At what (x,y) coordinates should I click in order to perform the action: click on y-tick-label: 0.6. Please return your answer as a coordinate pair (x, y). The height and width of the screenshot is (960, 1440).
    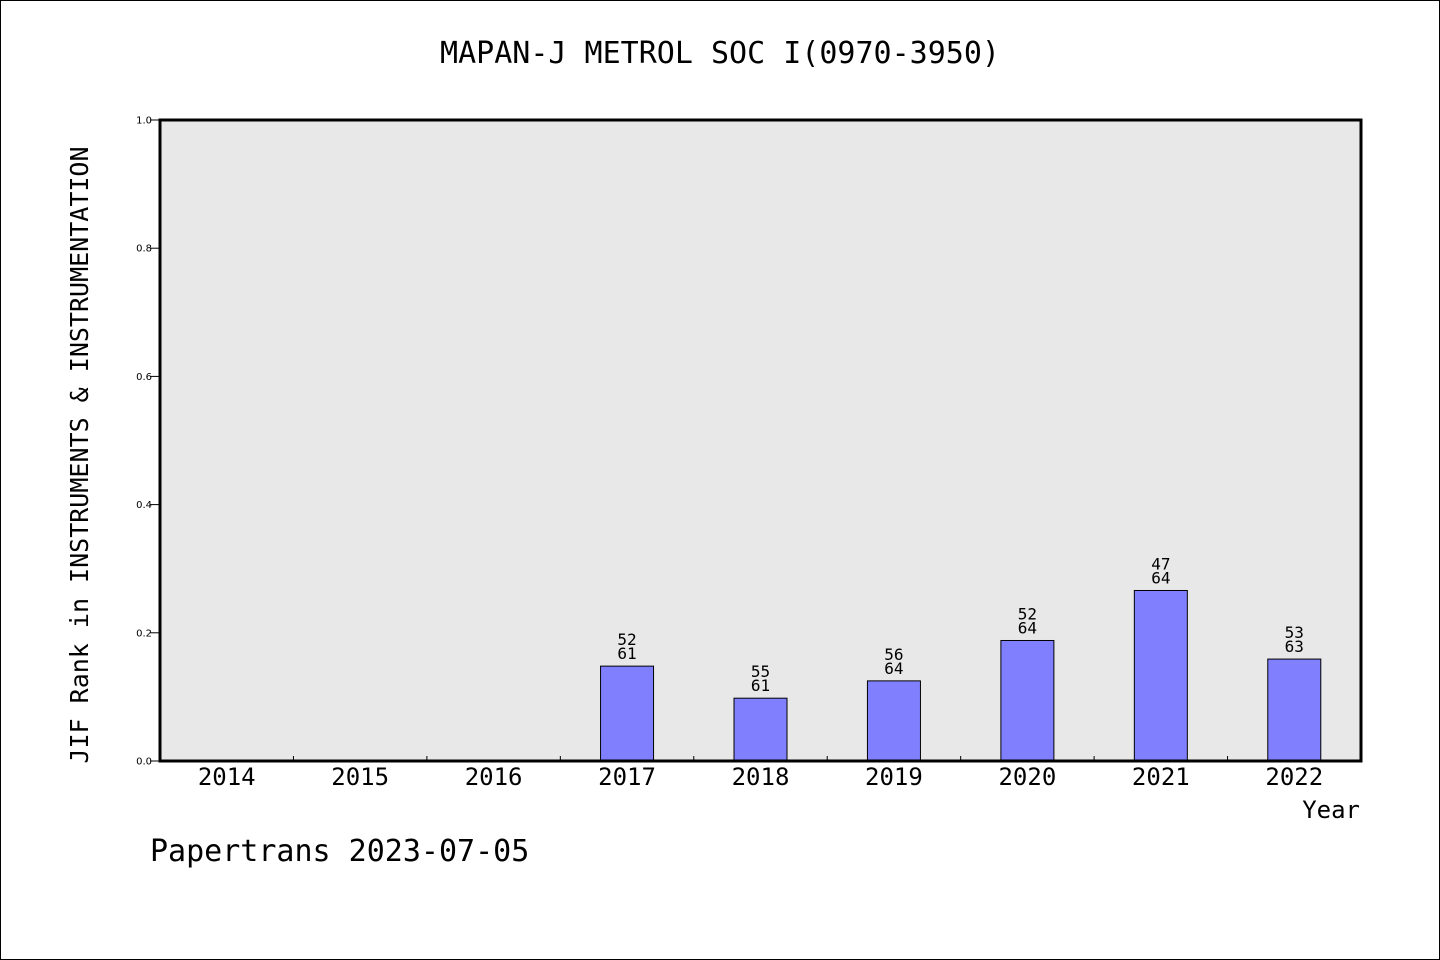
    Looking at the image, I should click on (144, 377).